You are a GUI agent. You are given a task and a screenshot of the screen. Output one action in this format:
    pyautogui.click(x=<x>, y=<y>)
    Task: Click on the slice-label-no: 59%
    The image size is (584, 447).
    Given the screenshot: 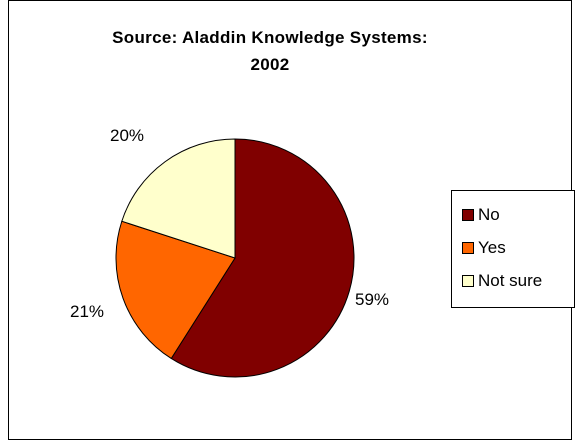 What is the action you would take?
    pyautogui.click(x=372, y=299)
    